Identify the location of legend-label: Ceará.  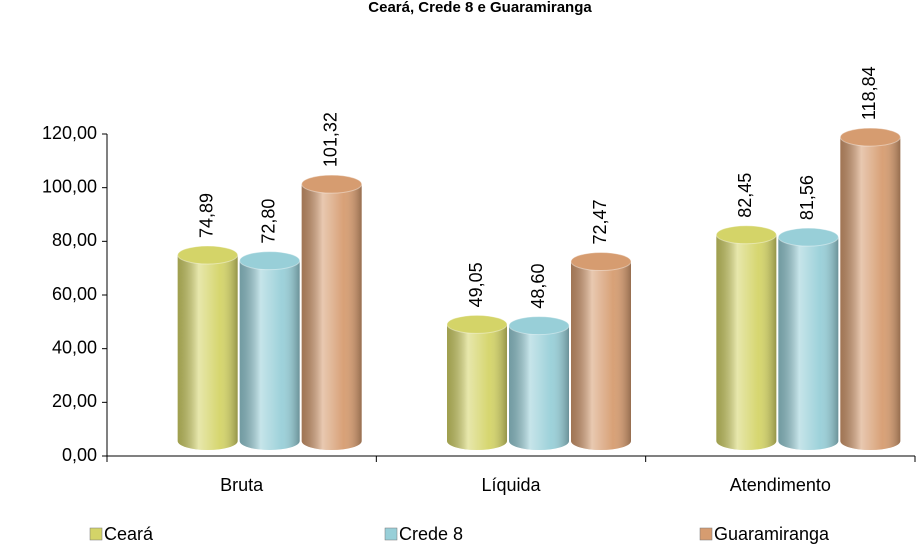
(129, 534).